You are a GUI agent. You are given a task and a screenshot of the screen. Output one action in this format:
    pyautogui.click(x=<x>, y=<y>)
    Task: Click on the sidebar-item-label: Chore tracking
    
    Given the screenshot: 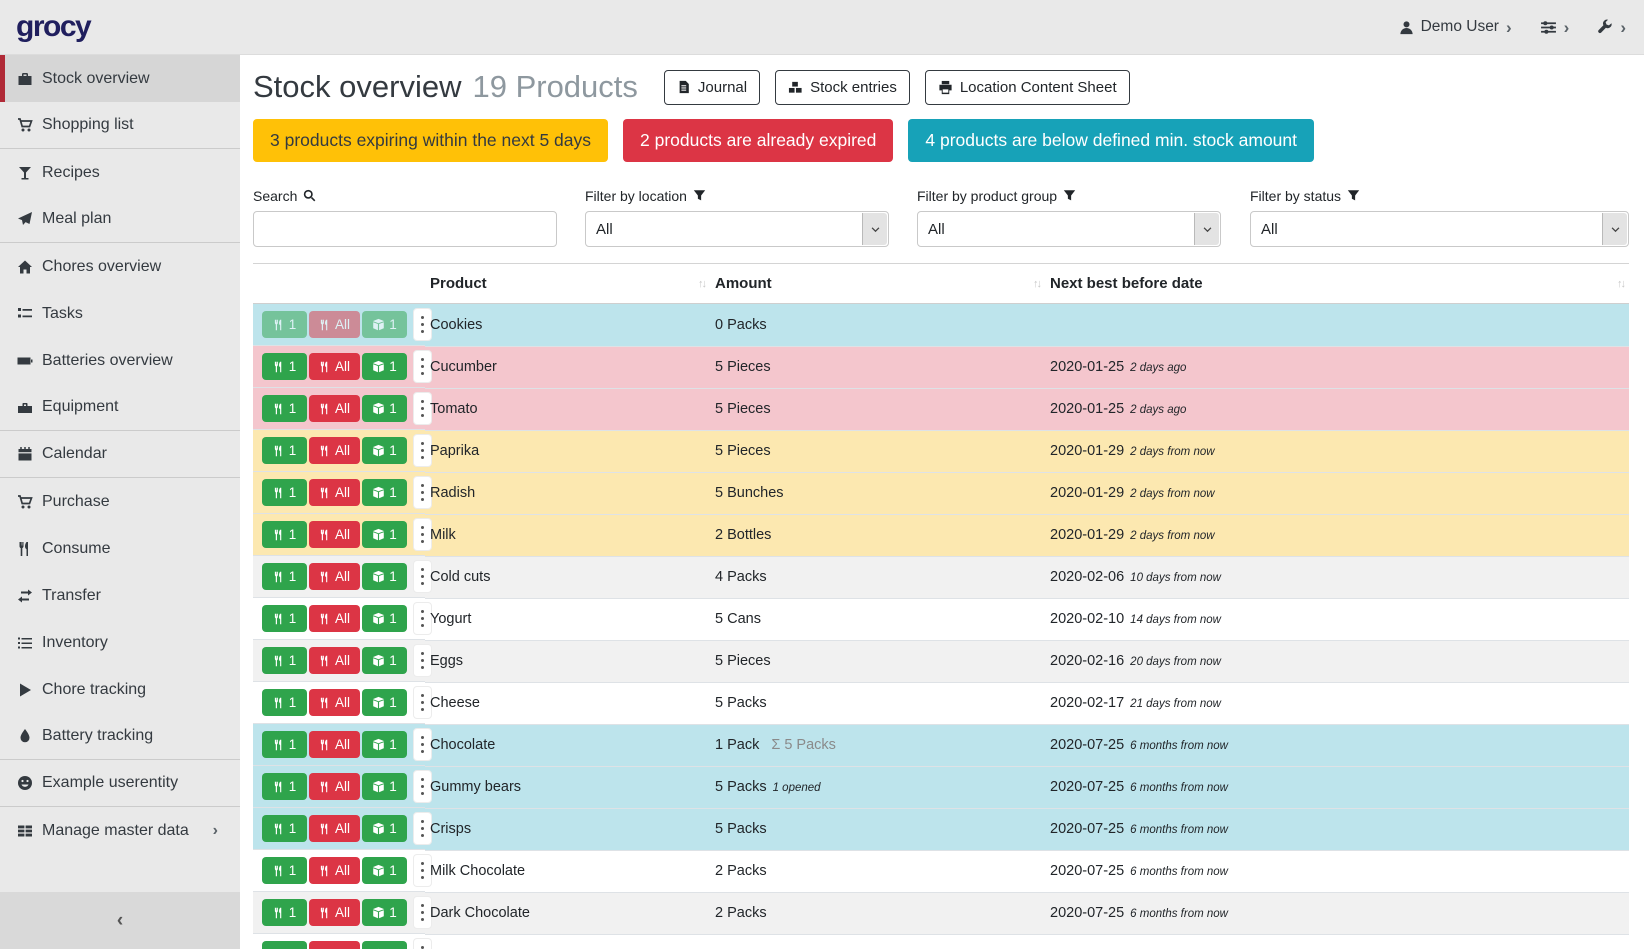 What is the action you would take?
    pyautogui.click(x=94, y=689)
    